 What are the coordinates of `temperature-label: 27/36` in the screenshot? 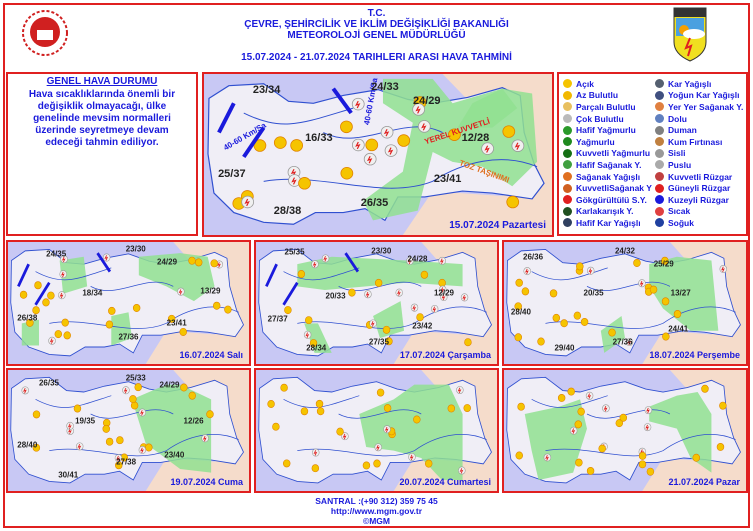 It's located at (622, 342).